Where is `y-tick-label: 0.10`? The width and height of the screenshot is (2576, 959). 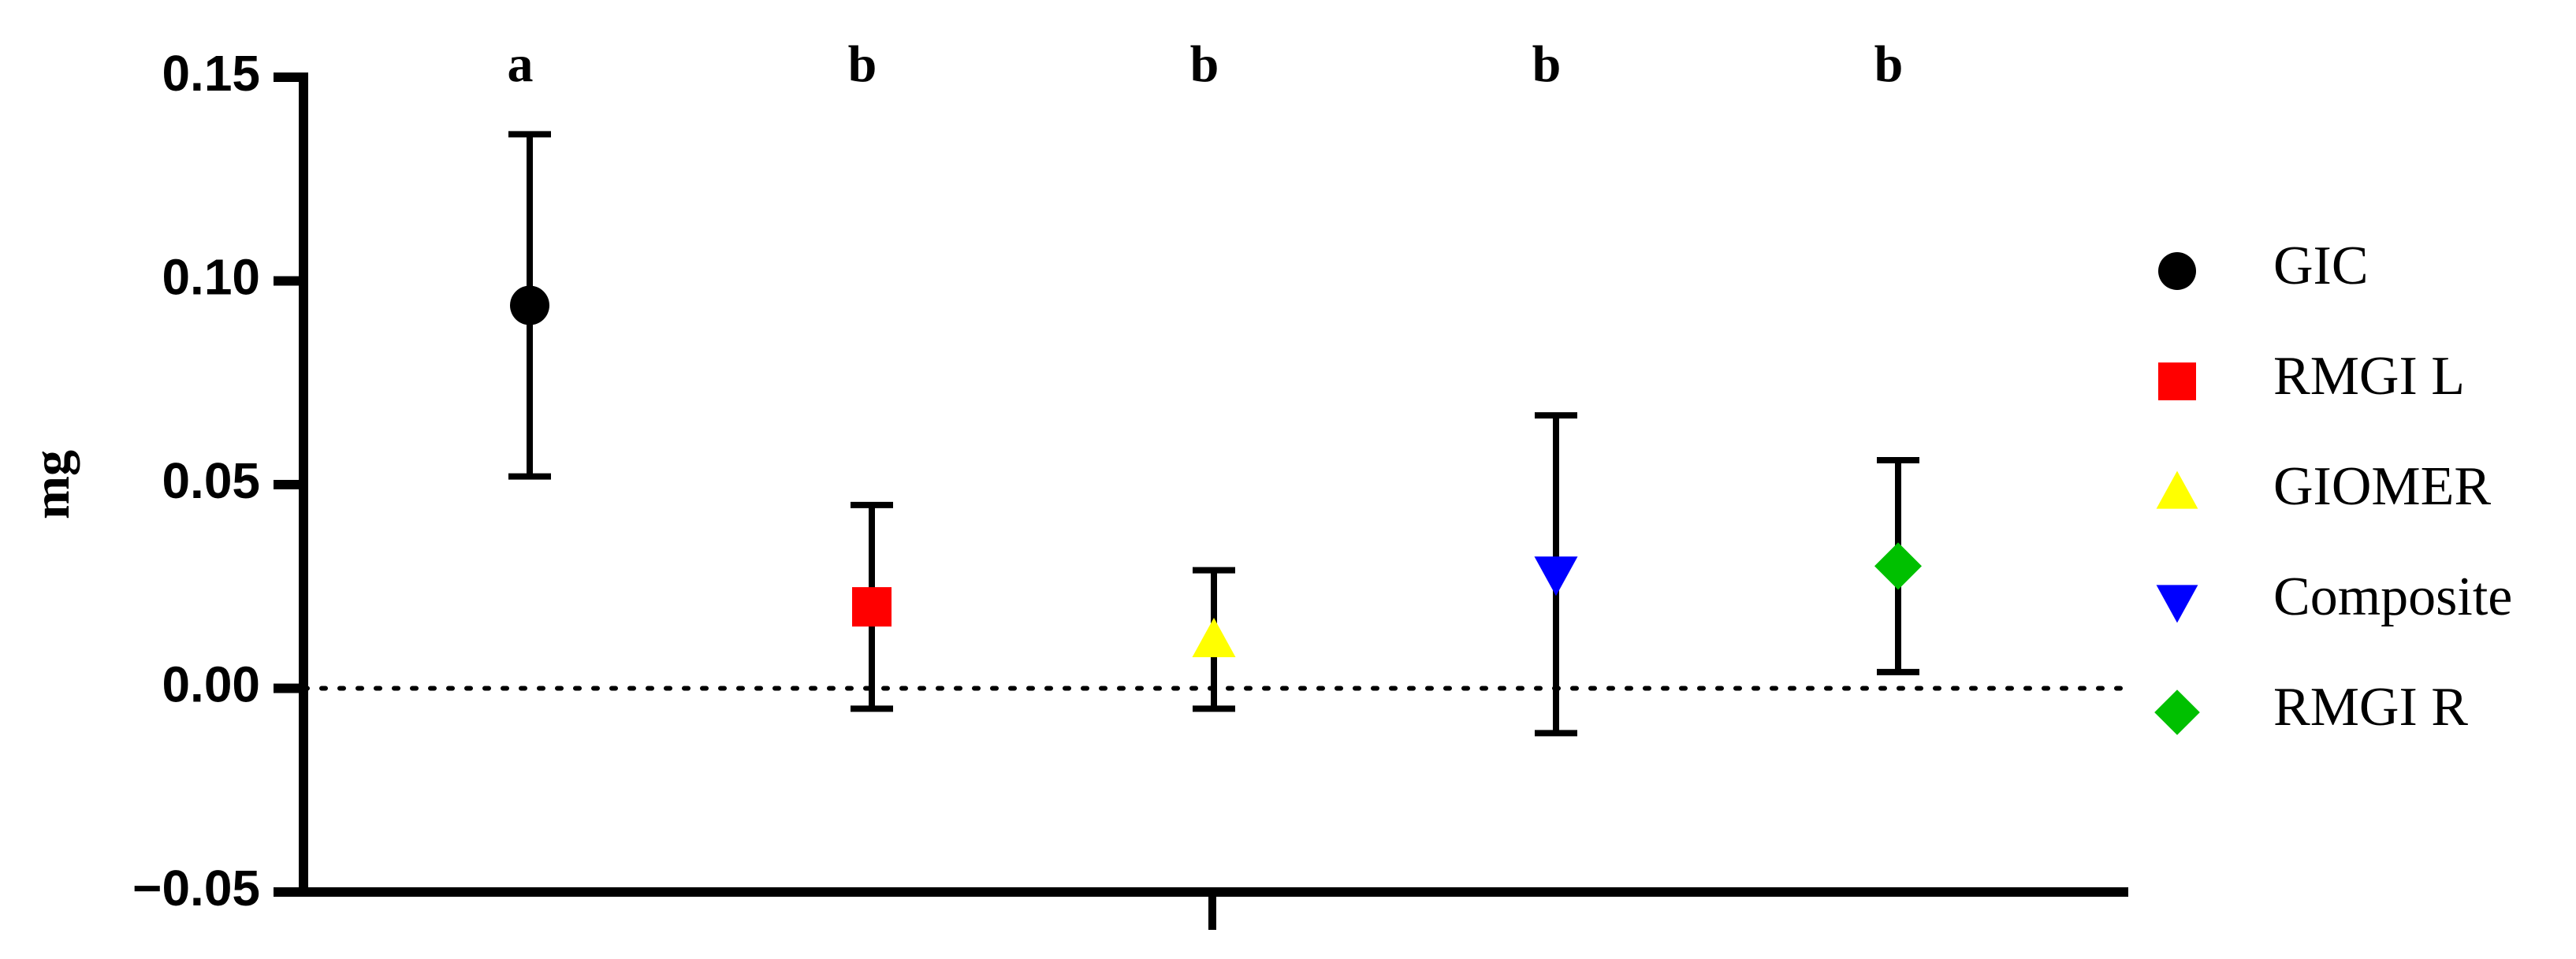
y-tick-label: 0.10 is located at coordinates (211, 276).